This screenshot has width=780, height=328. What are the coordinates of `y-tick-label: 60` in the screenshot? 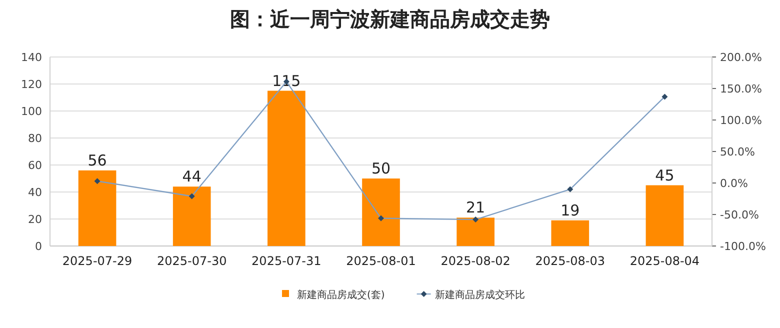 It's located at (35, 165).